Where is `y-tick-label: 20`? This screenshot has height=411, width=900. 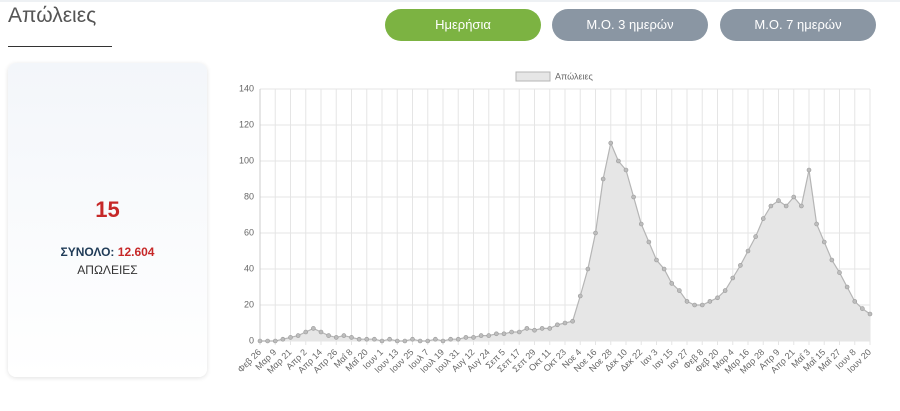
y-tick-label: 20 is located at coordinates (249, 304).